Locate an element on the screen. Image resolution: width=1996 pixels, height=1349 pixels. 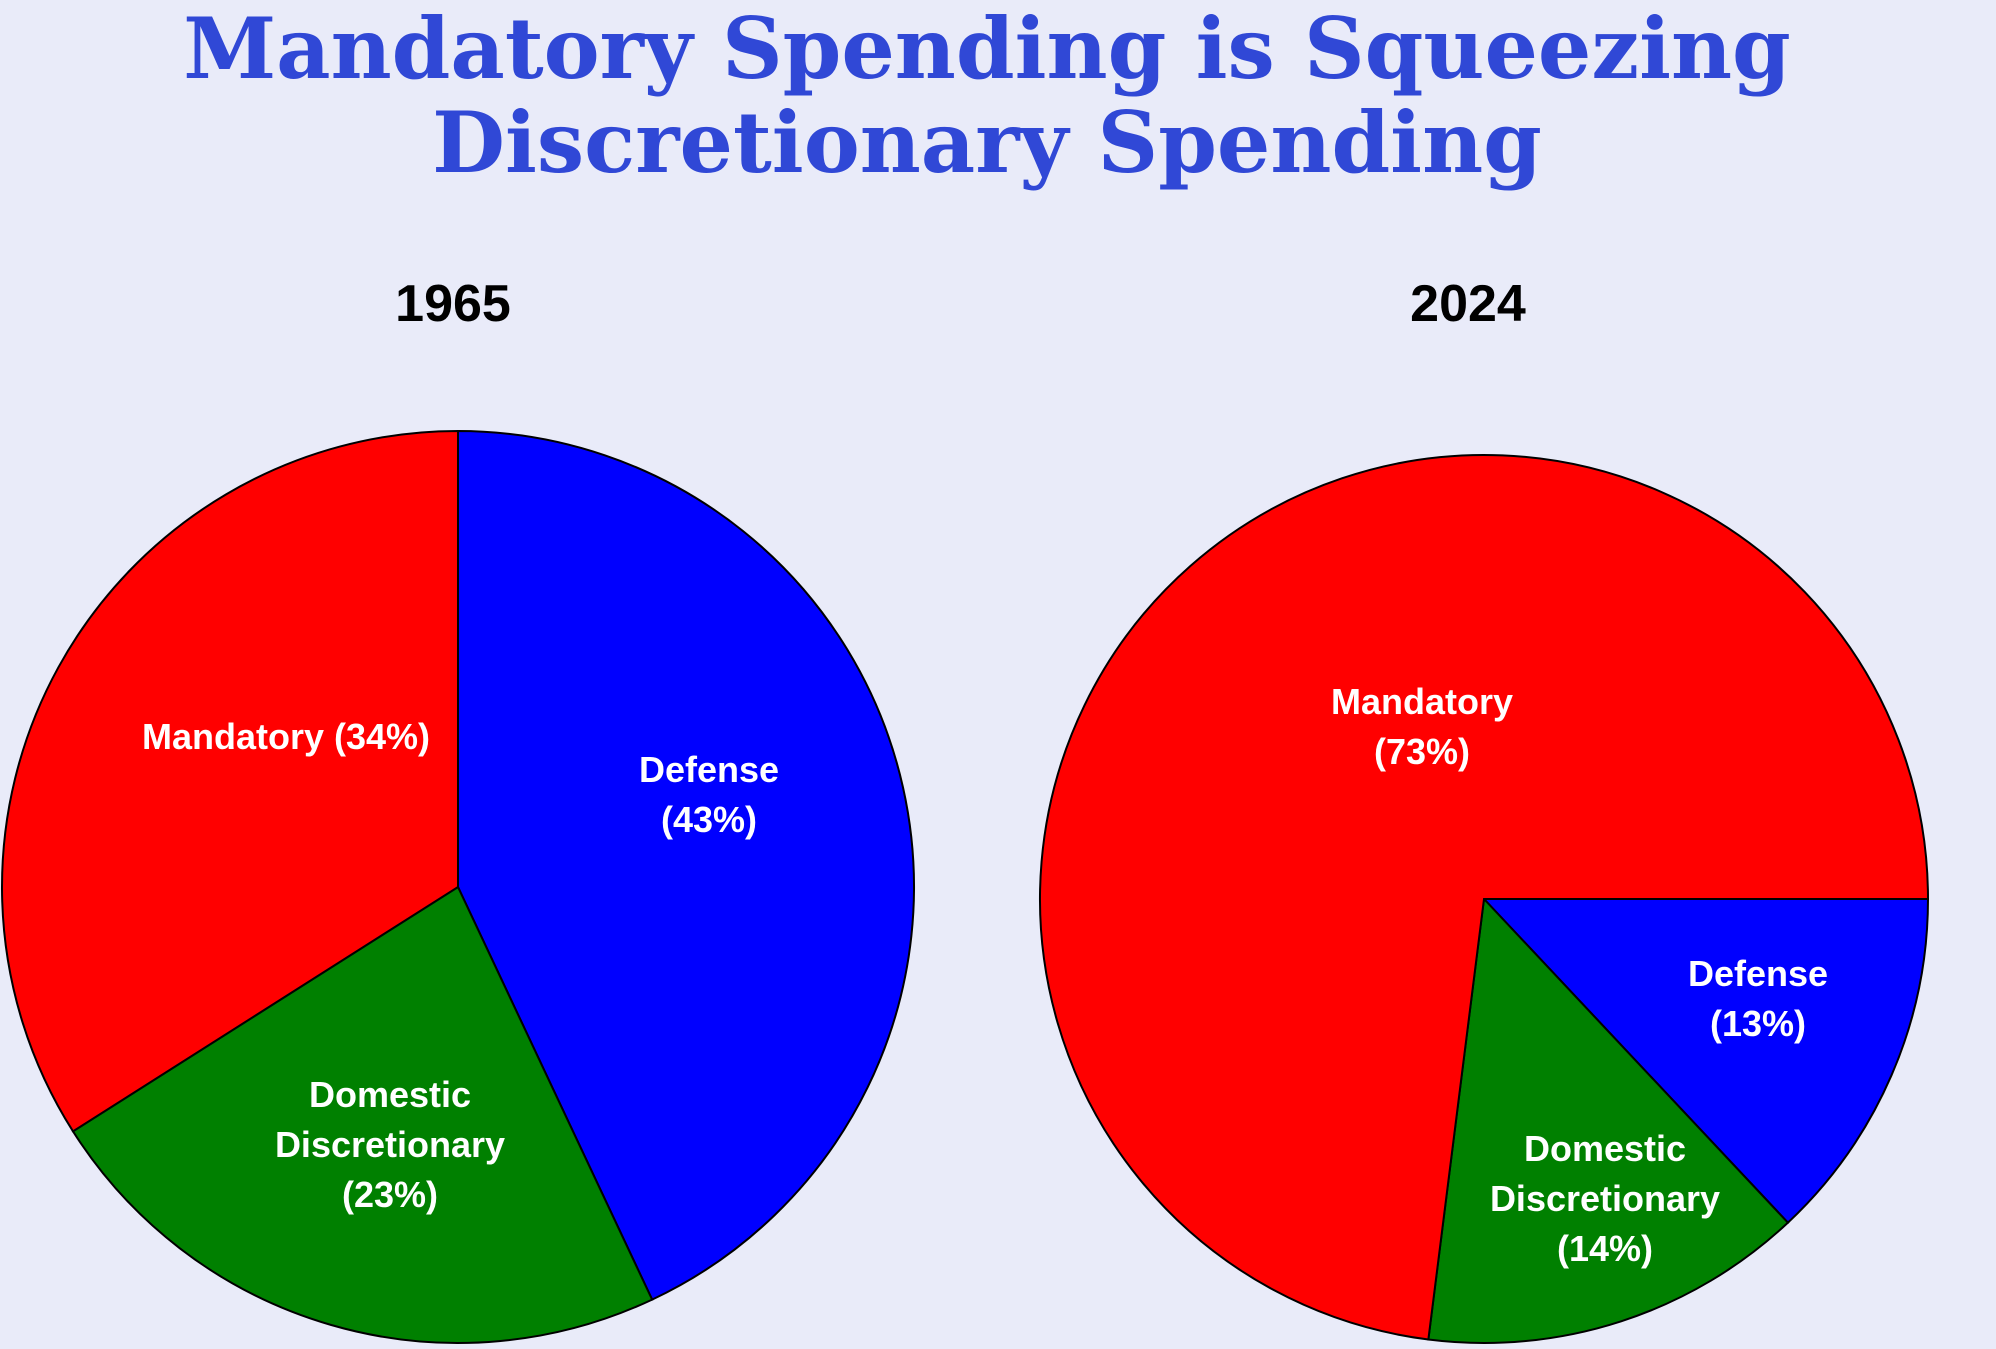
pie-slice-1965-domestic-discretionary is located at coordinates (362, 1114).